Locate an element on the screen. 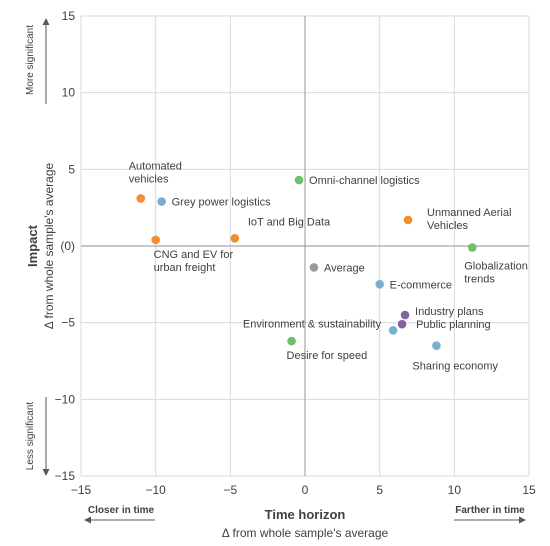 The height and width of the screenshot is (546, 550). x-tick-label: 0 is located at coordinates (305, 490).